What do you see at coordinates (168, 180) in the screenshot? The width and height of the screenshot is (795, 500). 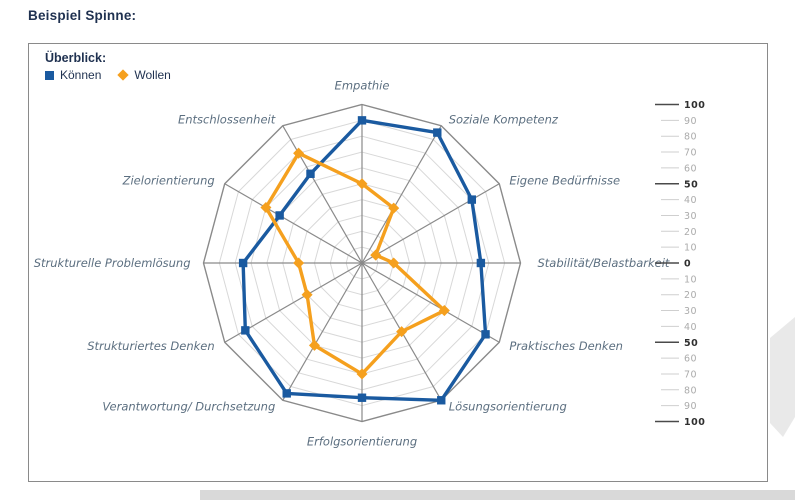 I see `axis-label-10: Zielorientierung` at bounding box center [168, 180].